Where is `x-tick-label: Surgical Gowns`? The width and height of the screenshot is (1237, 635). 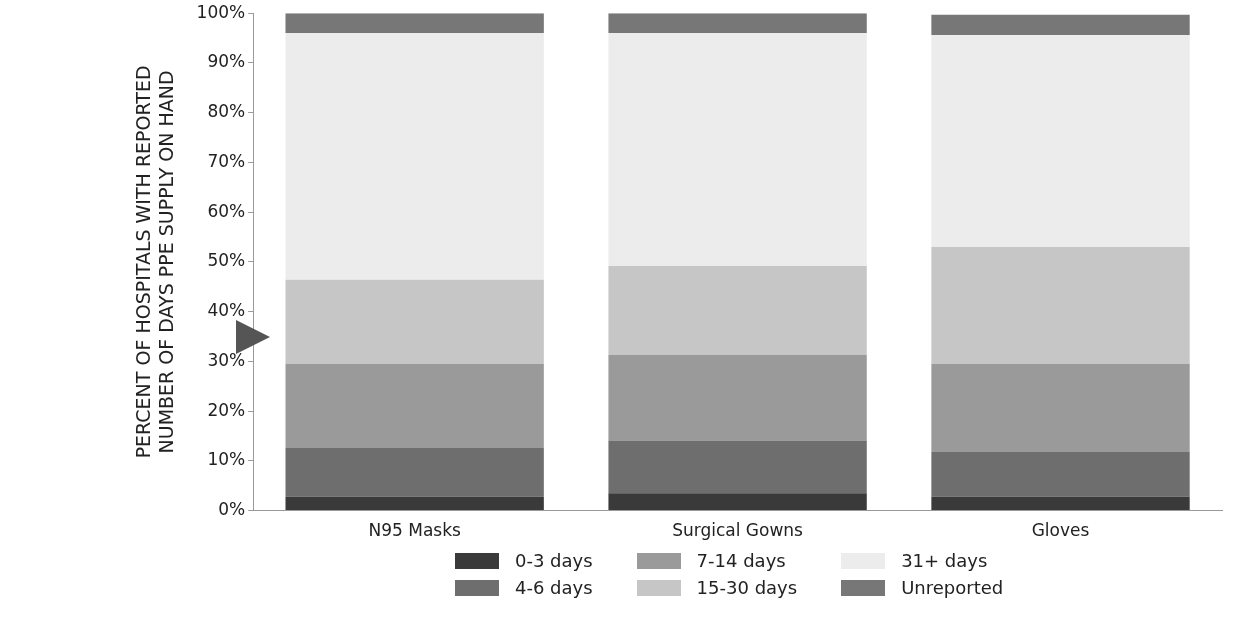
x-tick-label: Surgical Gowns is located at coordinates (738, 530).